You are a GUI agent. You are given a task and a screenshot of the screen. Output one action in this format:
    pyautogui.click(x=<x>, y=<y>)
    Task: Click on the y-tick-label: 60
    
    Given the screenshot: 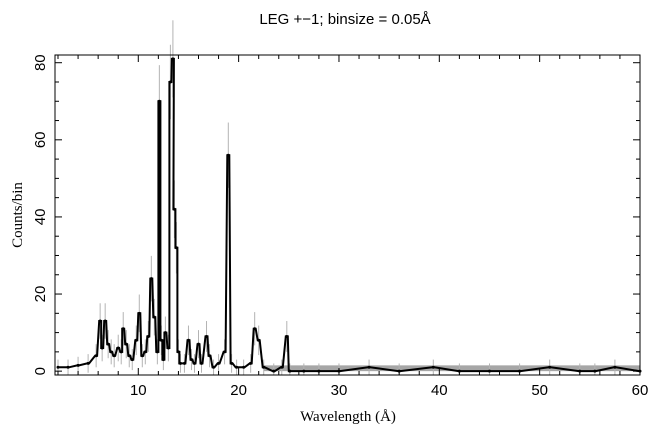 What is the action you would take?
    pyautogui.click(x=40, y=139)
    